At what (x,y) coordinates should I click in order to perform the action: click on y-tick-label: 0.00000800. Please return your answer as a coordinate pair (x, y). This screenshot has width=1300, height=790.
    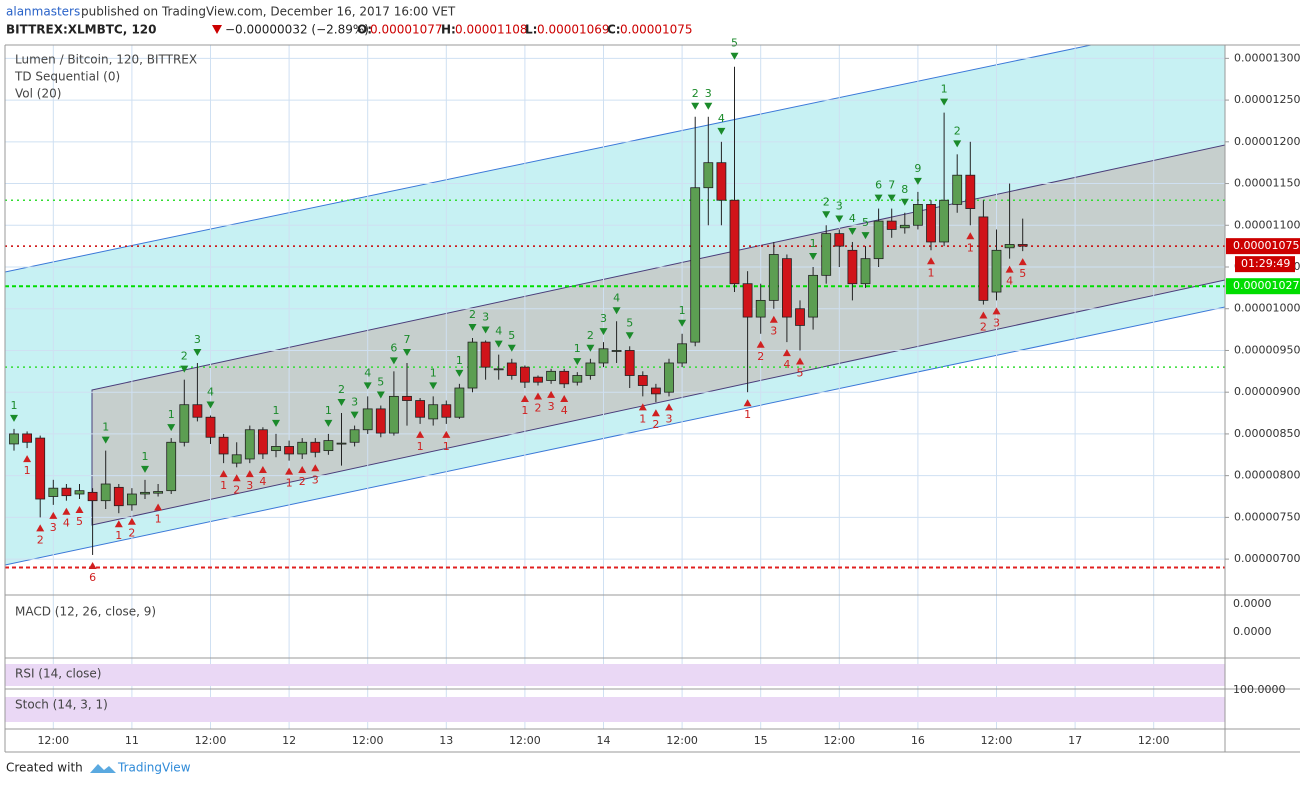
    Looking at the image, I should click on (1267, 475).